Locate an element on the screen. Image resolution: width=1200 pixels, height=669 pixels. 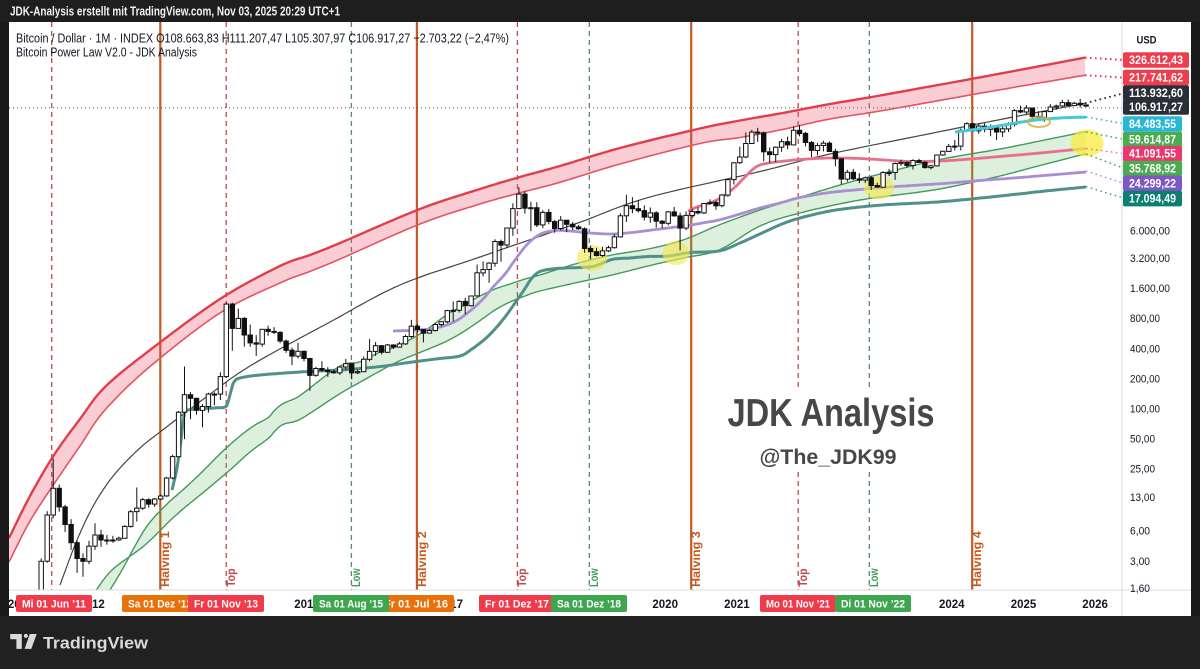
svg-text: USD is located at coordinates (1147, 41).